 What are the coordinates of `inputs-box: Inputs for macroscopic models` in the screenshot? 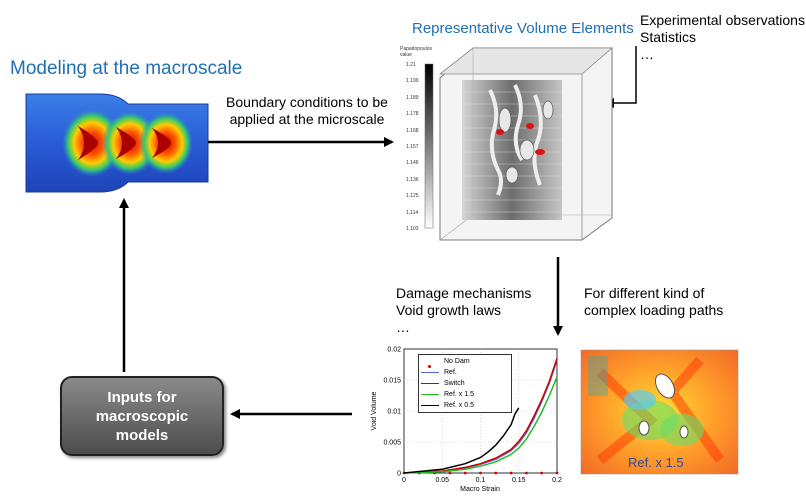 It's located at (142, 416).